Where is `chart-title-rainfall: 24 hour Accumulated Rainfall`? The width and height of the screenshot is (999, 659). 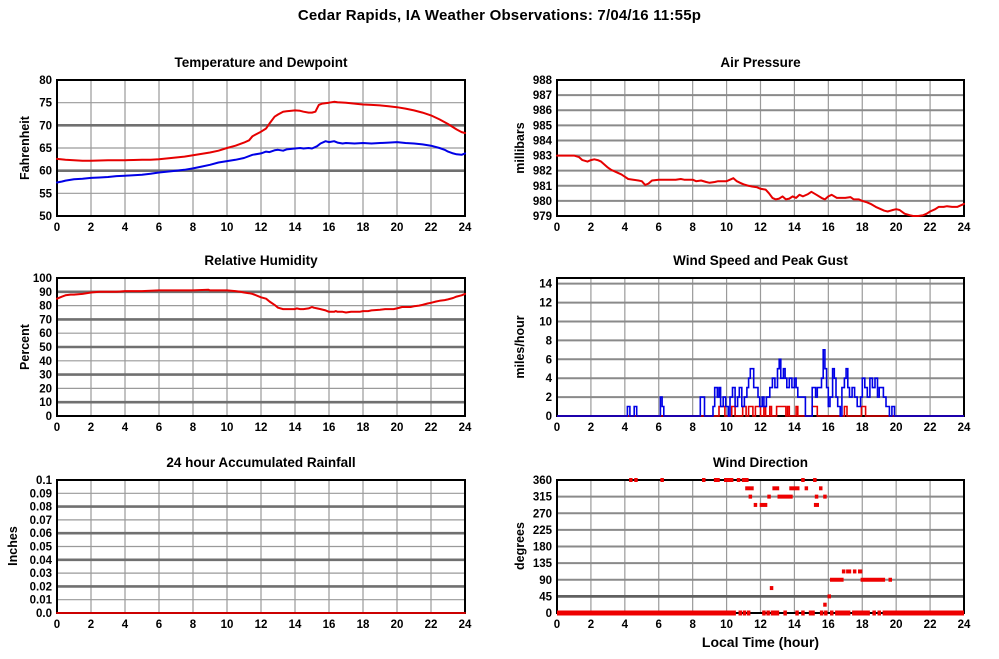 chart-title-rainfall: 24 hour Accumulated Rainfall is located at coordinates (261, 462).